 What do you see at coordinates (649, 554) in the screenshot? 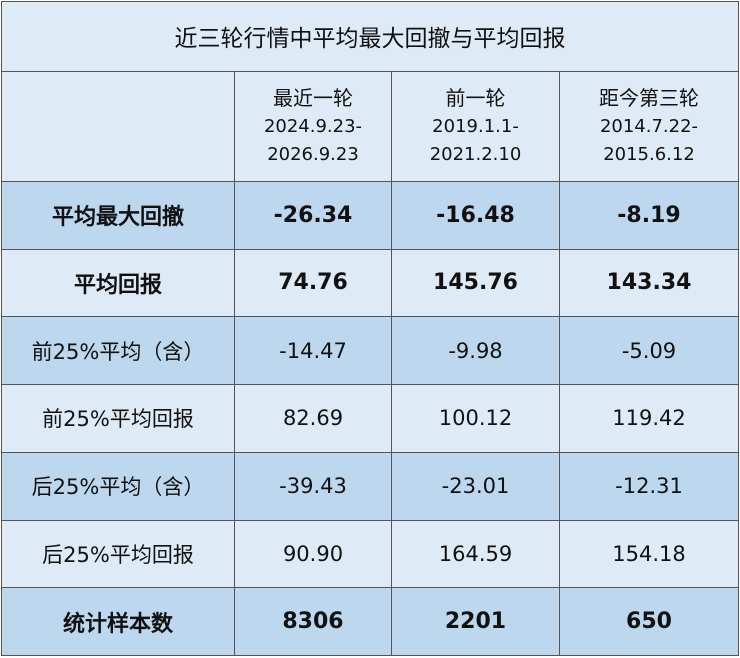
I see `value-cell: 154.18` at bounding box center [649, 554].